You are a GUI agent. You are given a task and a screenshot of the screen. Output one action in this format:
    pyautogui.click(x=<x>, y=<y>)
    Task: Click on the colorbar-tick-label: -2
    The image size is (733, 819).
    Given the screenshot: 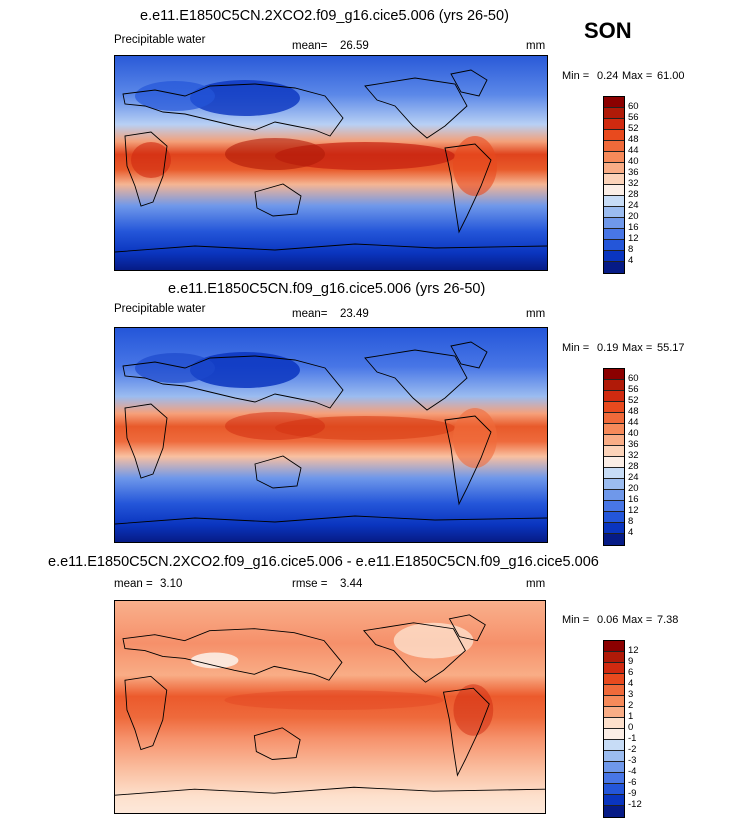 What is the action you would take?
    pyautogui.click(x=632, y=749)
    